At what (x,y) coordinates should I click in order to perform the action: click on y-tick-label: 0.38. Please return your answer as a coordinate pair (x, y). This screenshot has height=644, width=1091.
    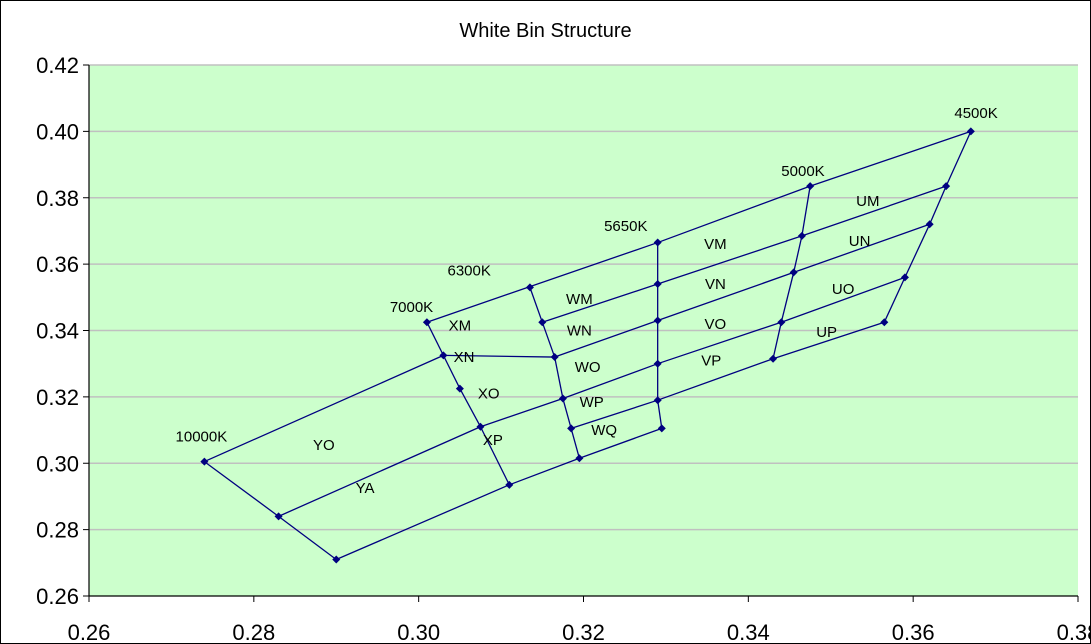
    Looking at the image, I should click on (57, 198).